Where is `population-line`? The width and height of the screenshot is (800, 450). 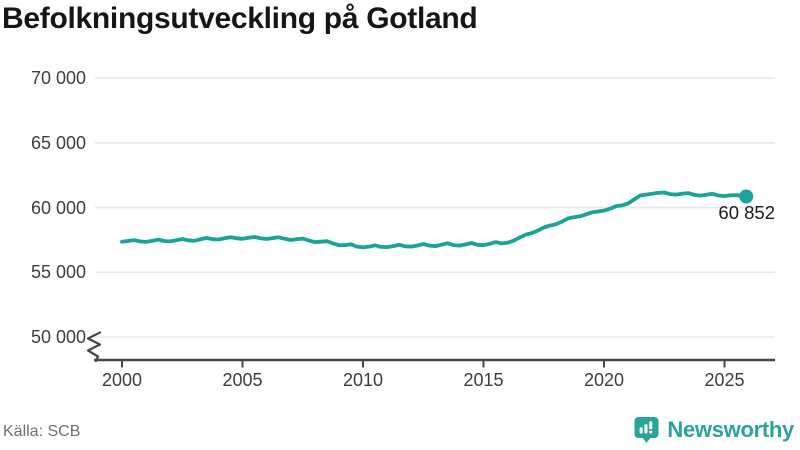 population-line is located at coordinates (434, 220).